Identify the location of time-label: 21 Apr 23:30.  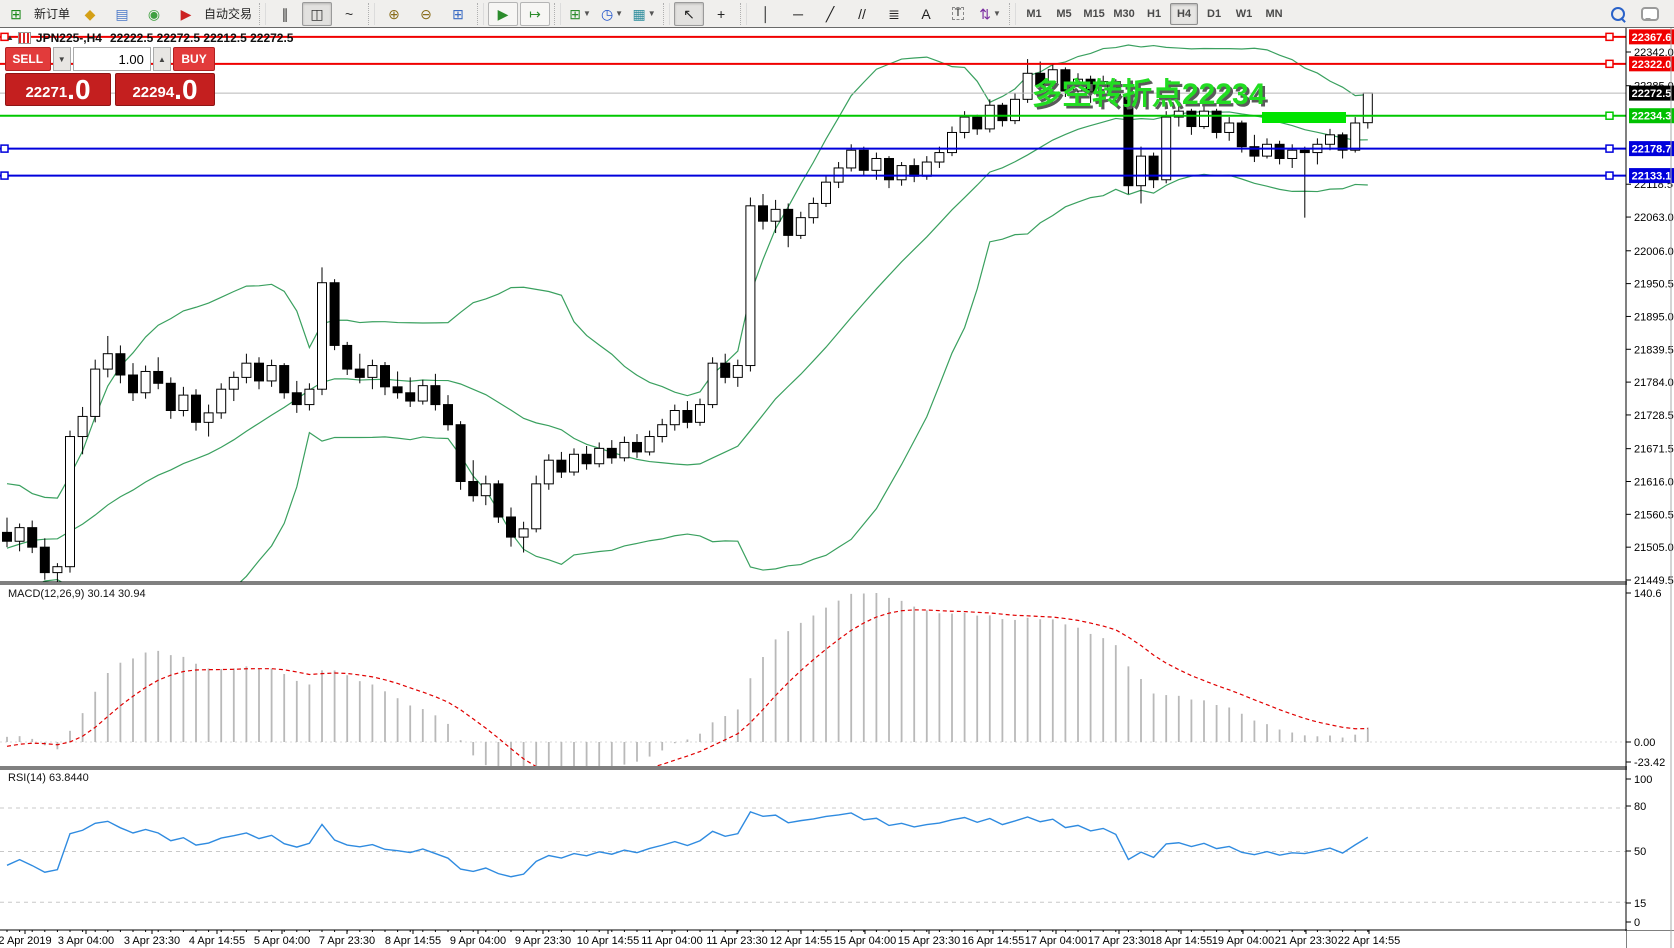
(1306, 941).